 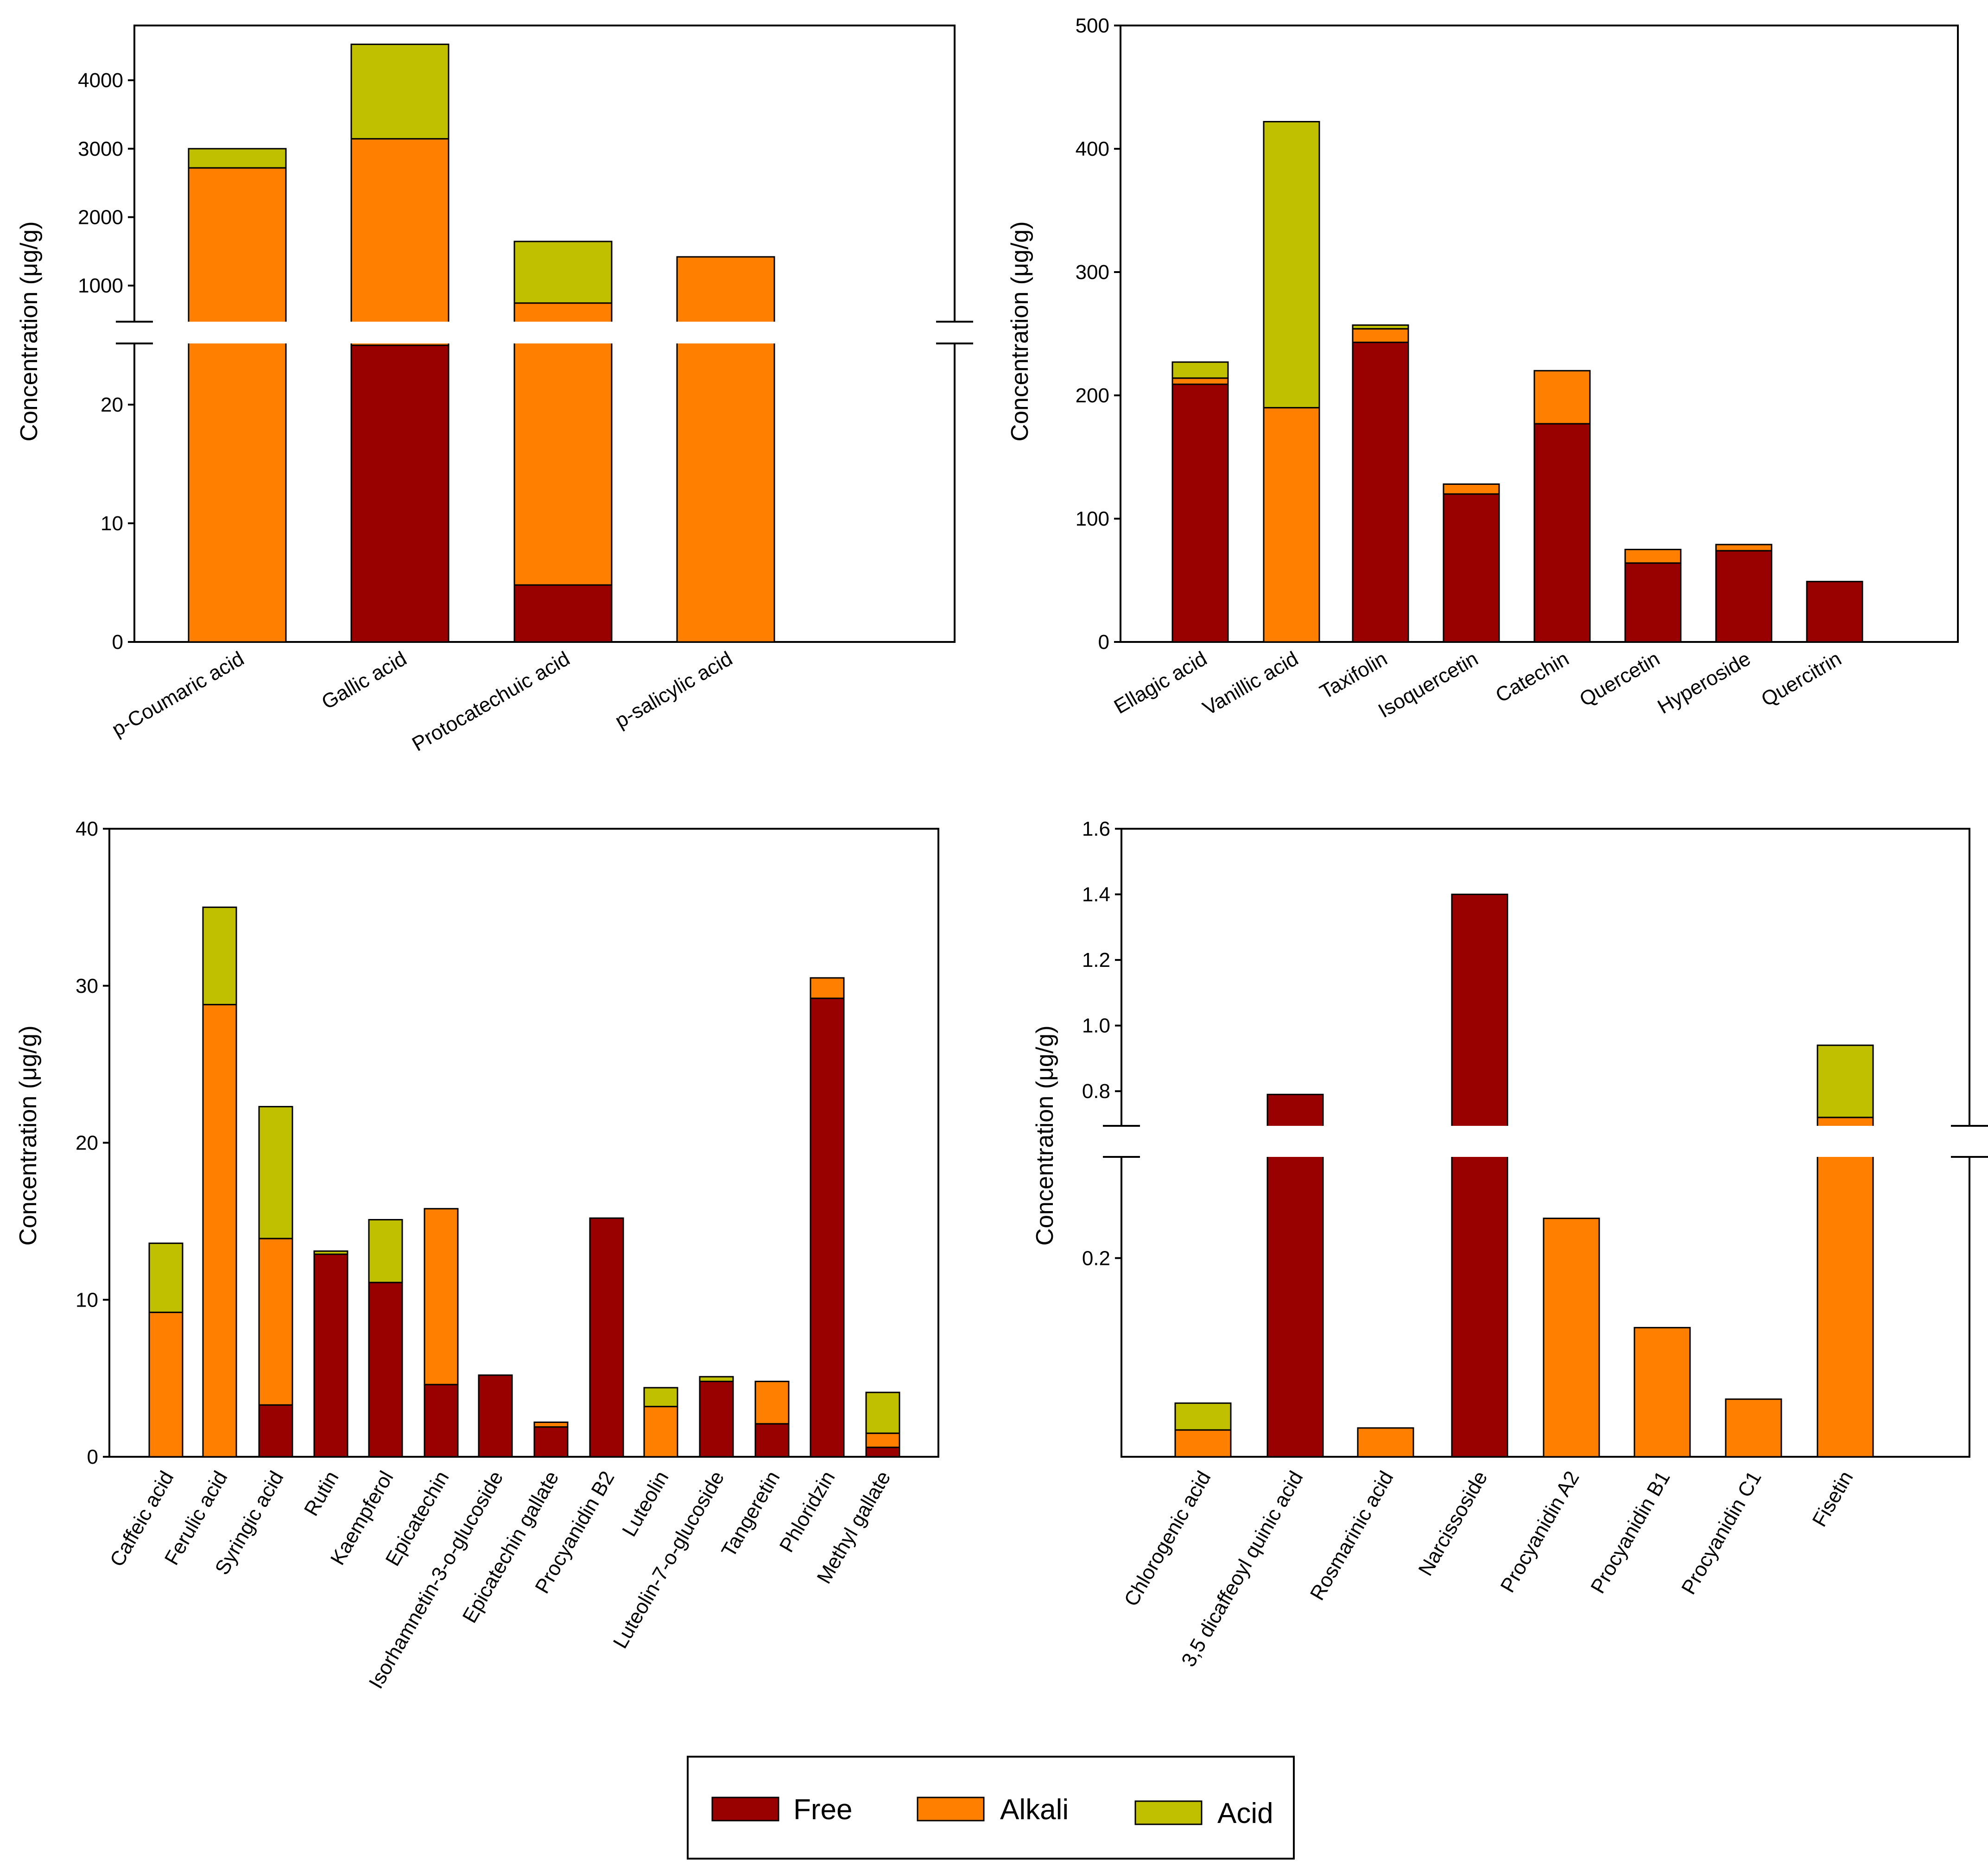 What do you see at coordinates (87, 829) in the screenshot?
I see `y-tick-label: 40` at bounding box center [87, 829].